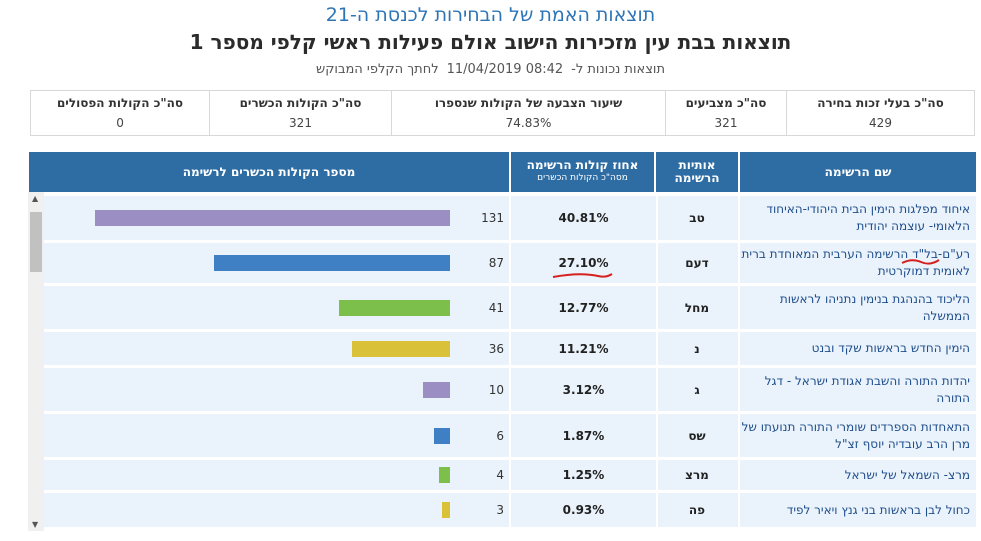 This screenshot has width=981, height=541. I want to click on scroll-thumb, so click(36, 242).